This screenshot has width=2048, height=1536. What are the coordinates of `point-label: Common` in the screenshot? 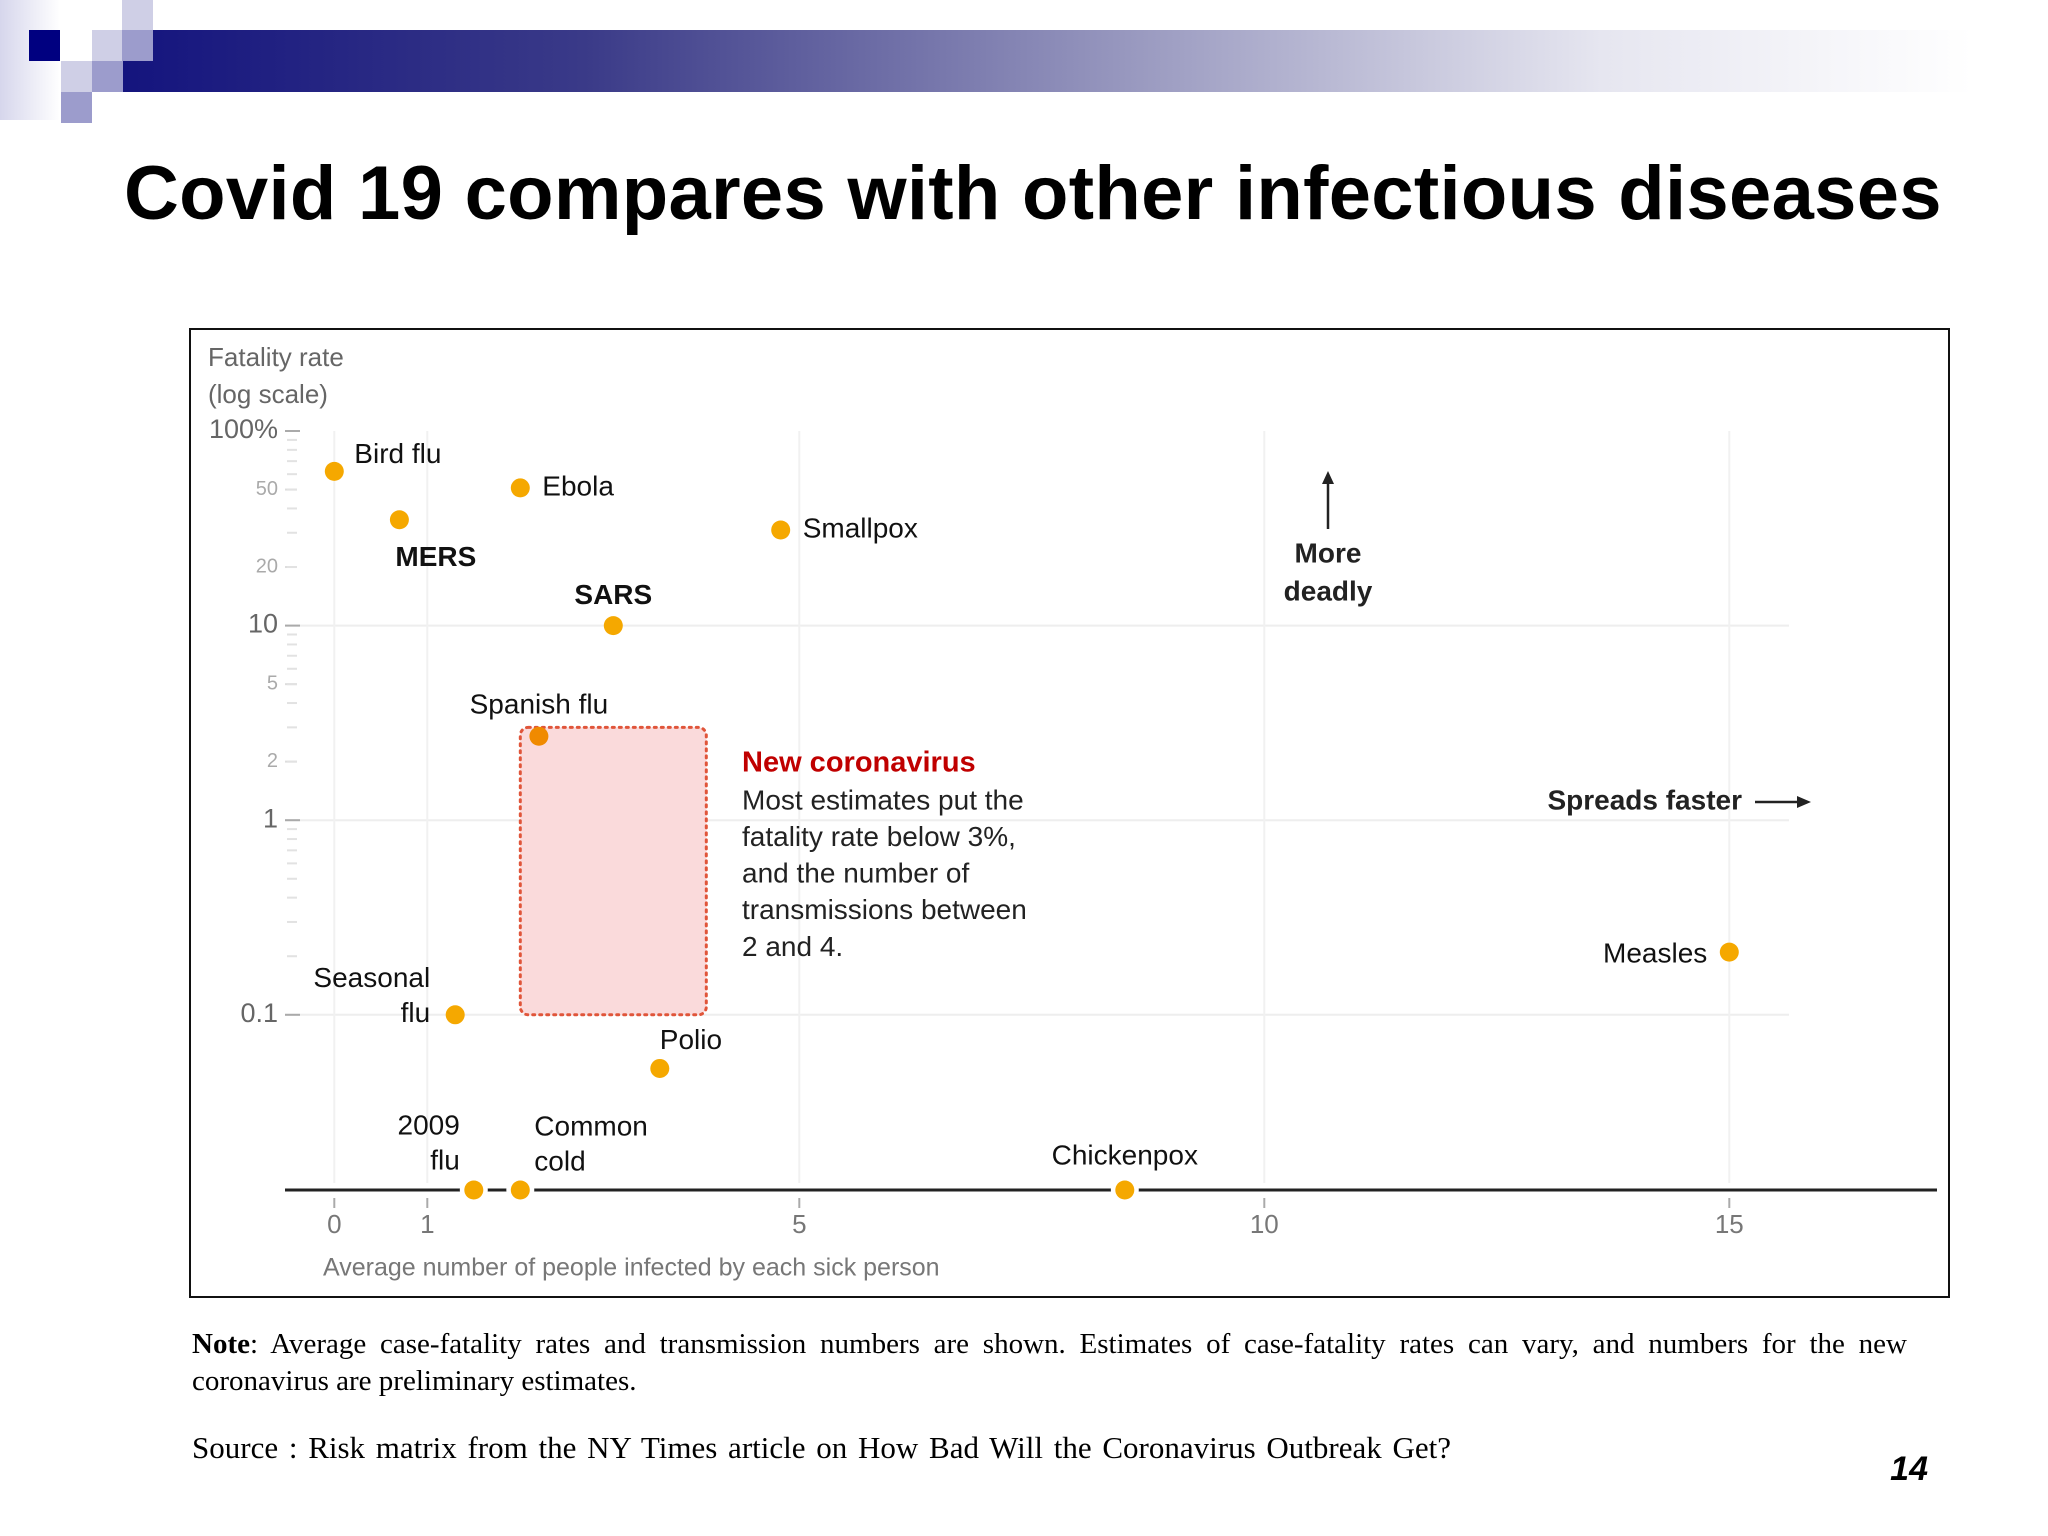 It's located at (591, 1125).